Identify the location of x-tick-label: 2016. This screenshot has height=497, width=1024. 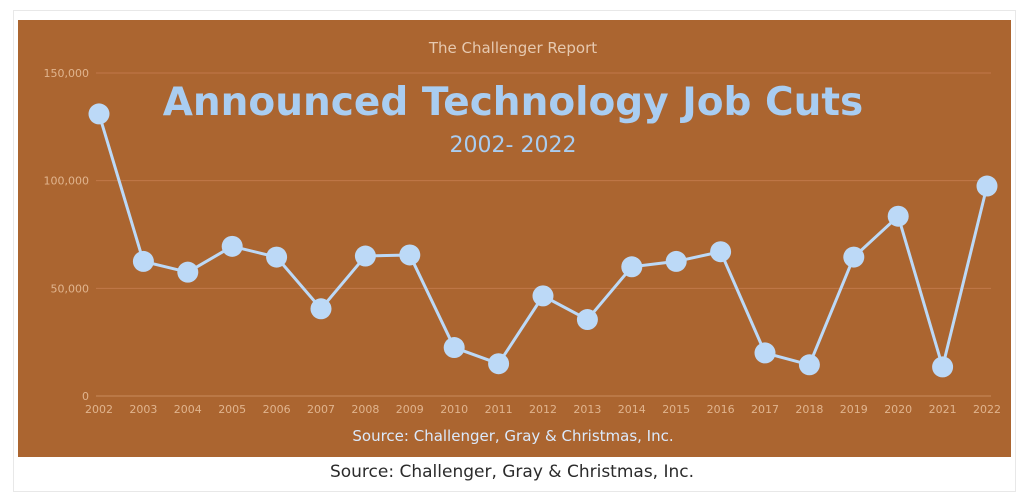
(721, 409).